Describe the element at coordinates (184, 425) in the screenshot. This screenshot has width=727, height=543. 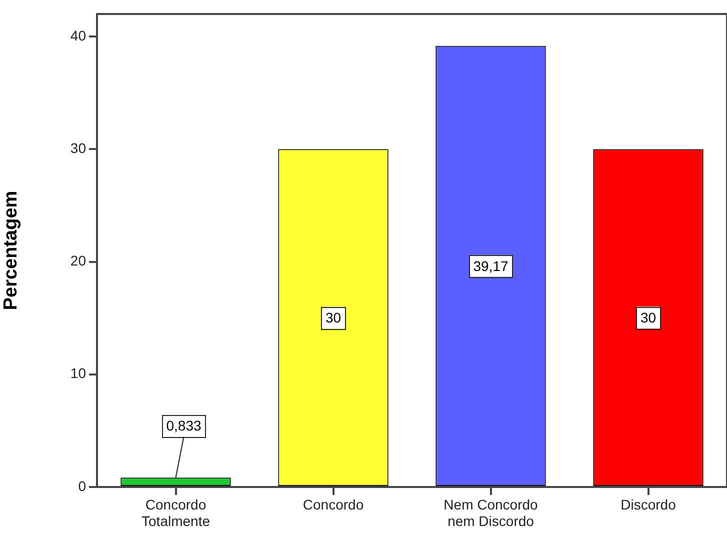
I see `data-label: 0,833` at that location.